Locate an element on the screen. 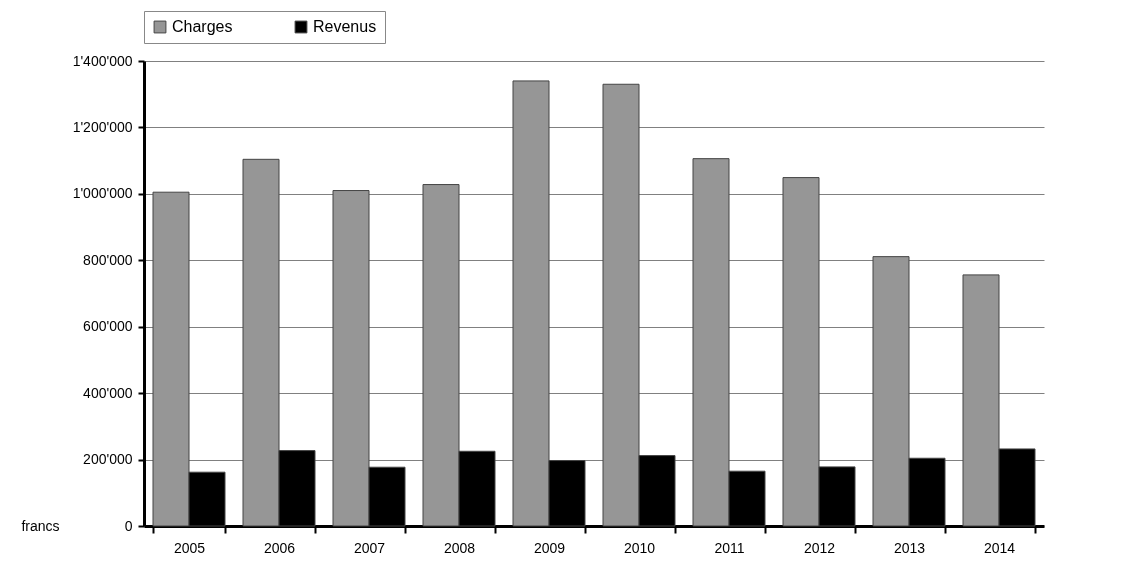 This screenshot has width=1137, height=579. x-tick-label: 2011 is located at coordinates (729, 547).